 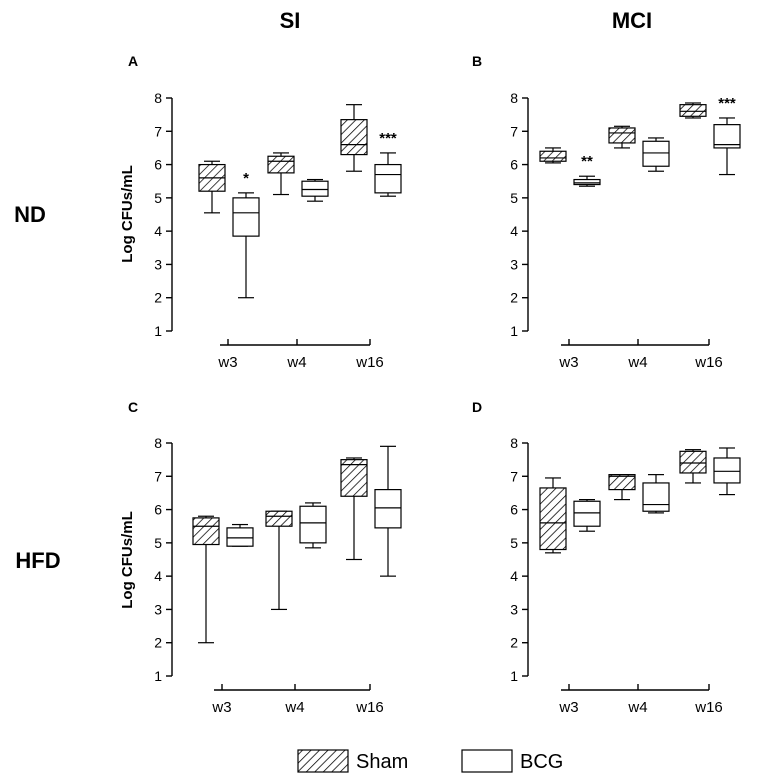 What do you see at coordinates (587, 161) in the screenshot?
I see `significance-label: **` at bounding box center [587, 161].